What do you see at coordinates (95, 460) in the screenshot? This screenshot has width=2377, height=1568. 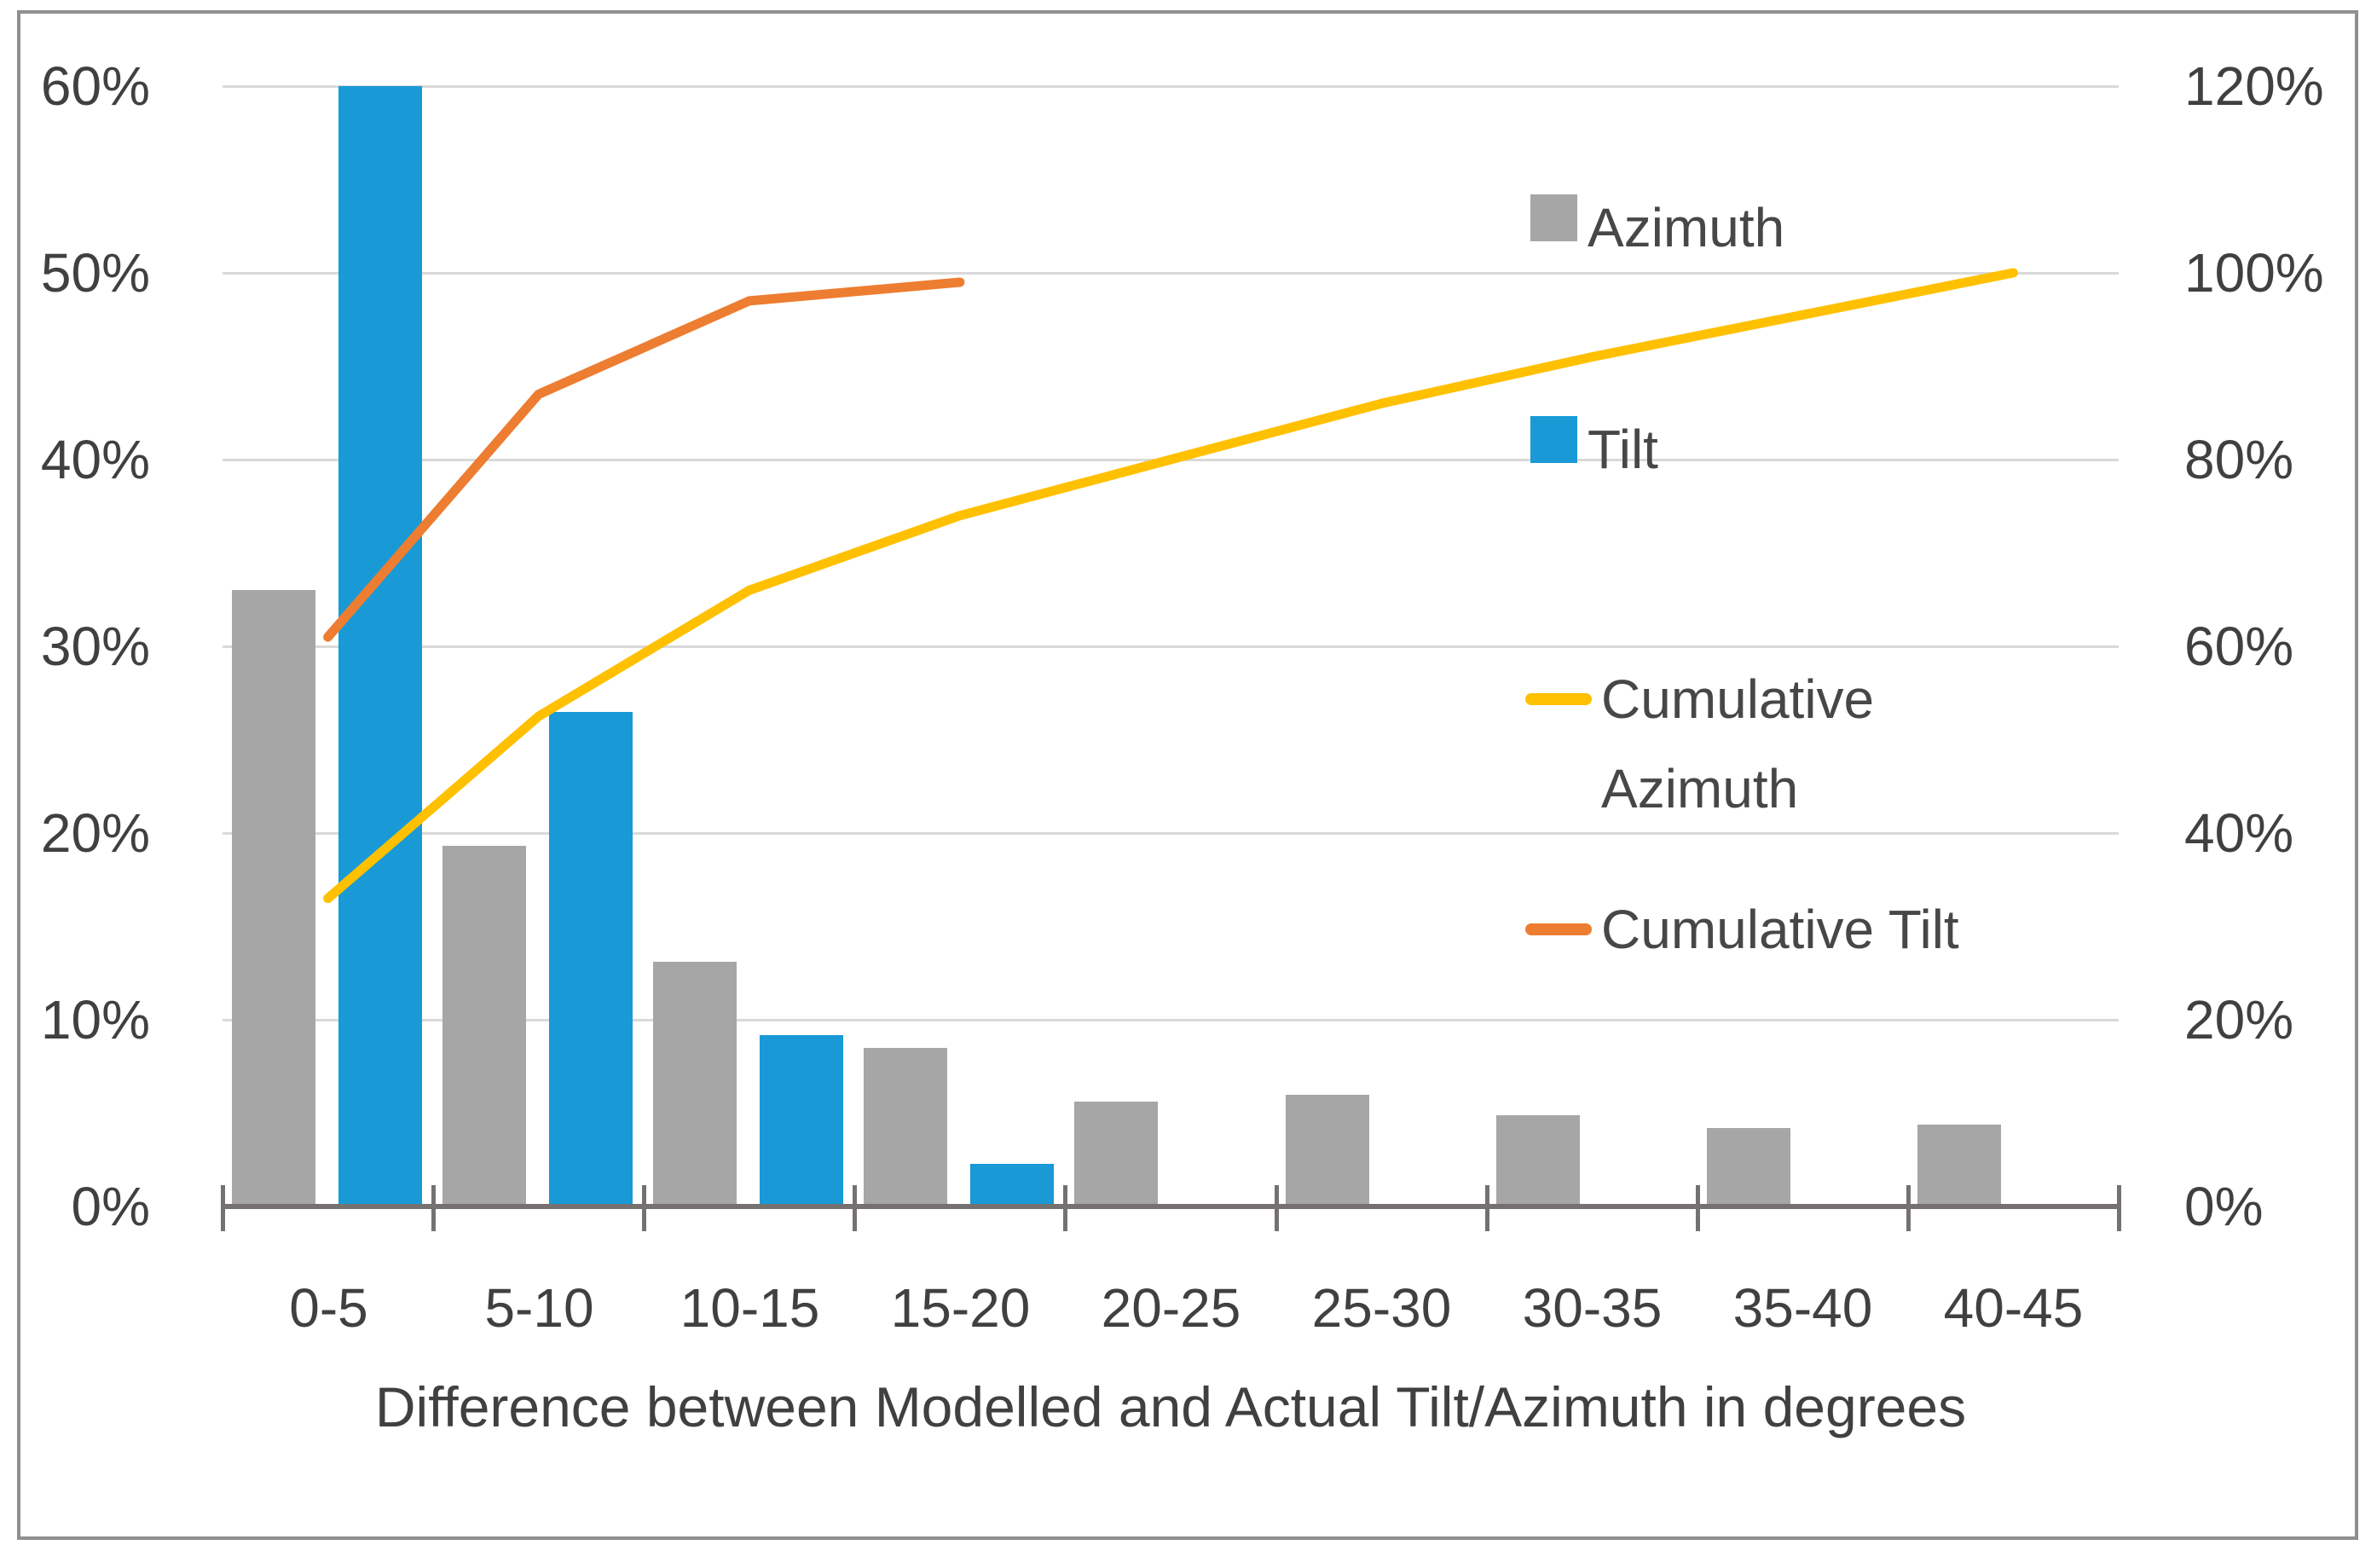 I see `left-axis-tick-label: 40%` at bounding box center [95, 460].